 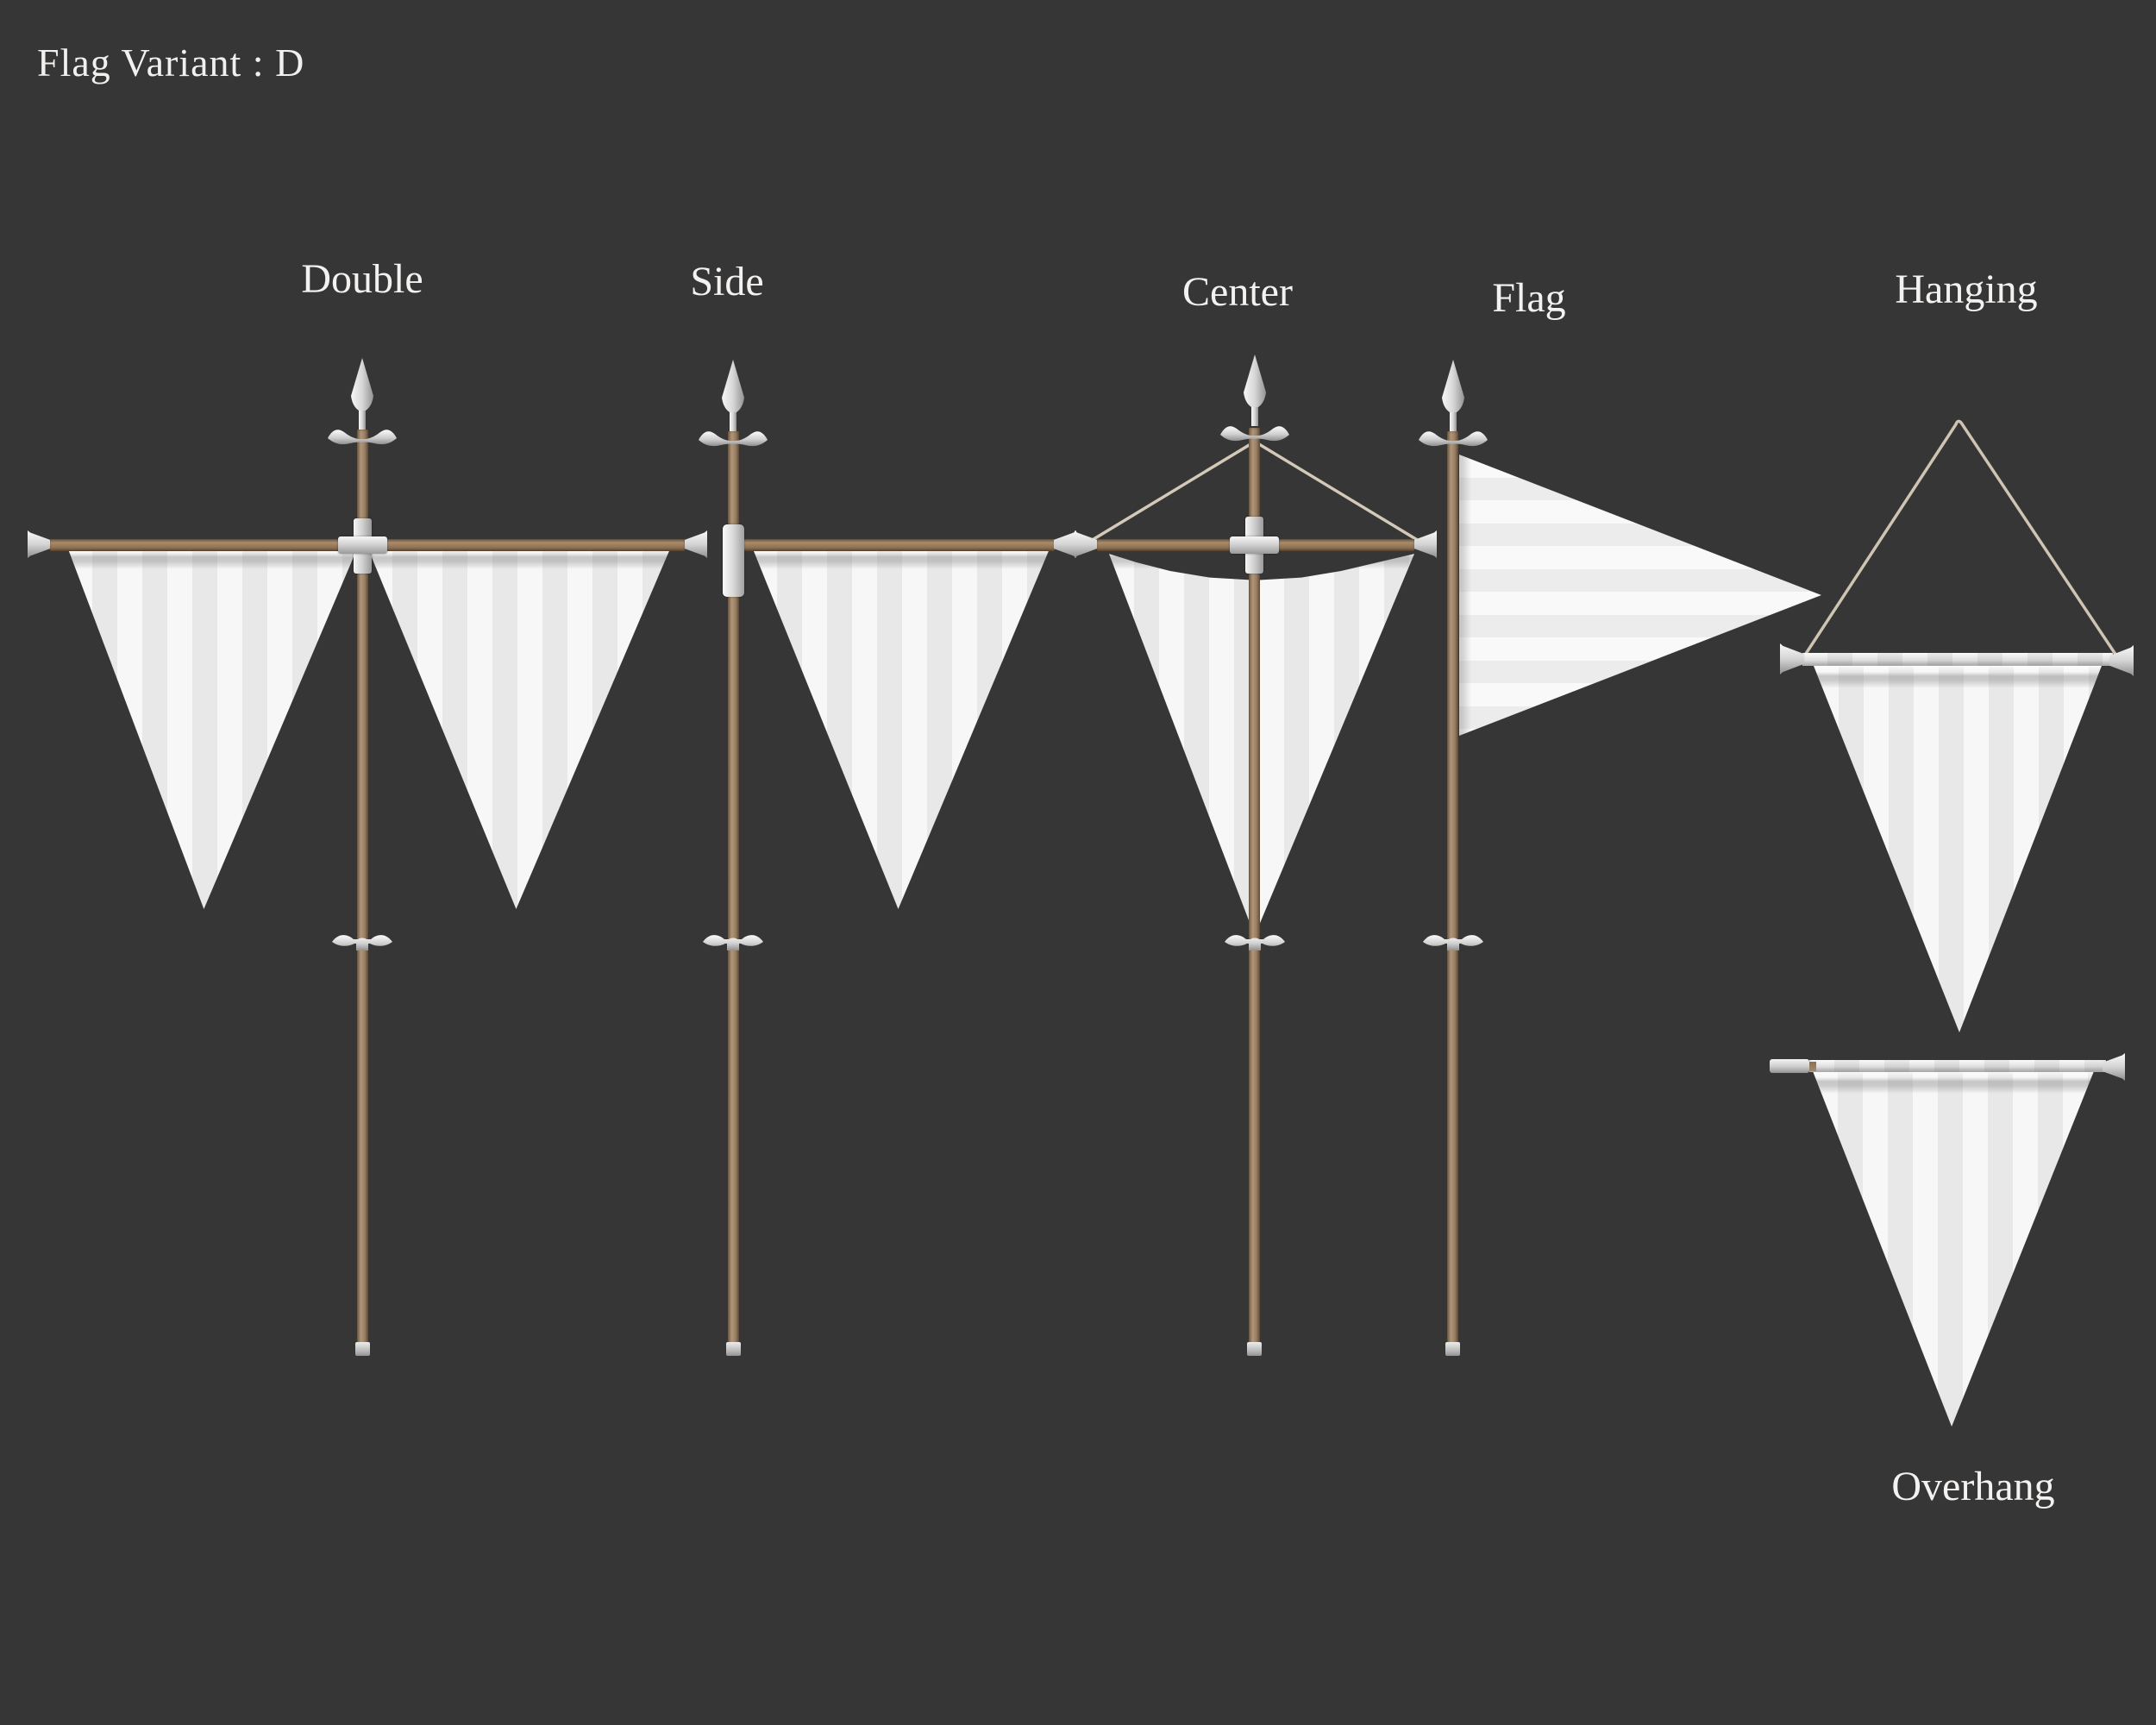 What do you see at coordinates (362, 279) in the screenshot?
I see `variant-label-double: Double` at bounding box center [362, 279].